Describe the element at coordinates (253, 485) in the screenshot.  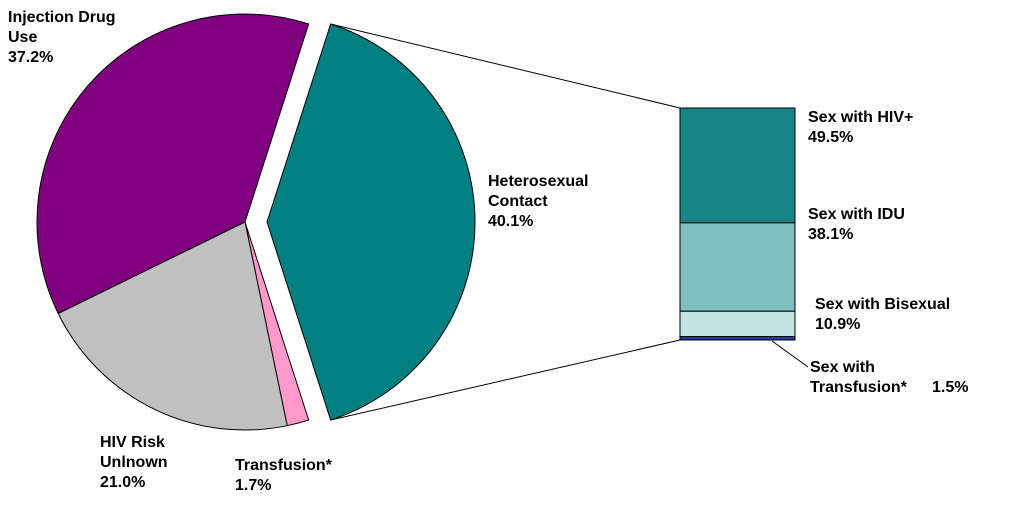
I see `value-label: 1.7%` at that location.